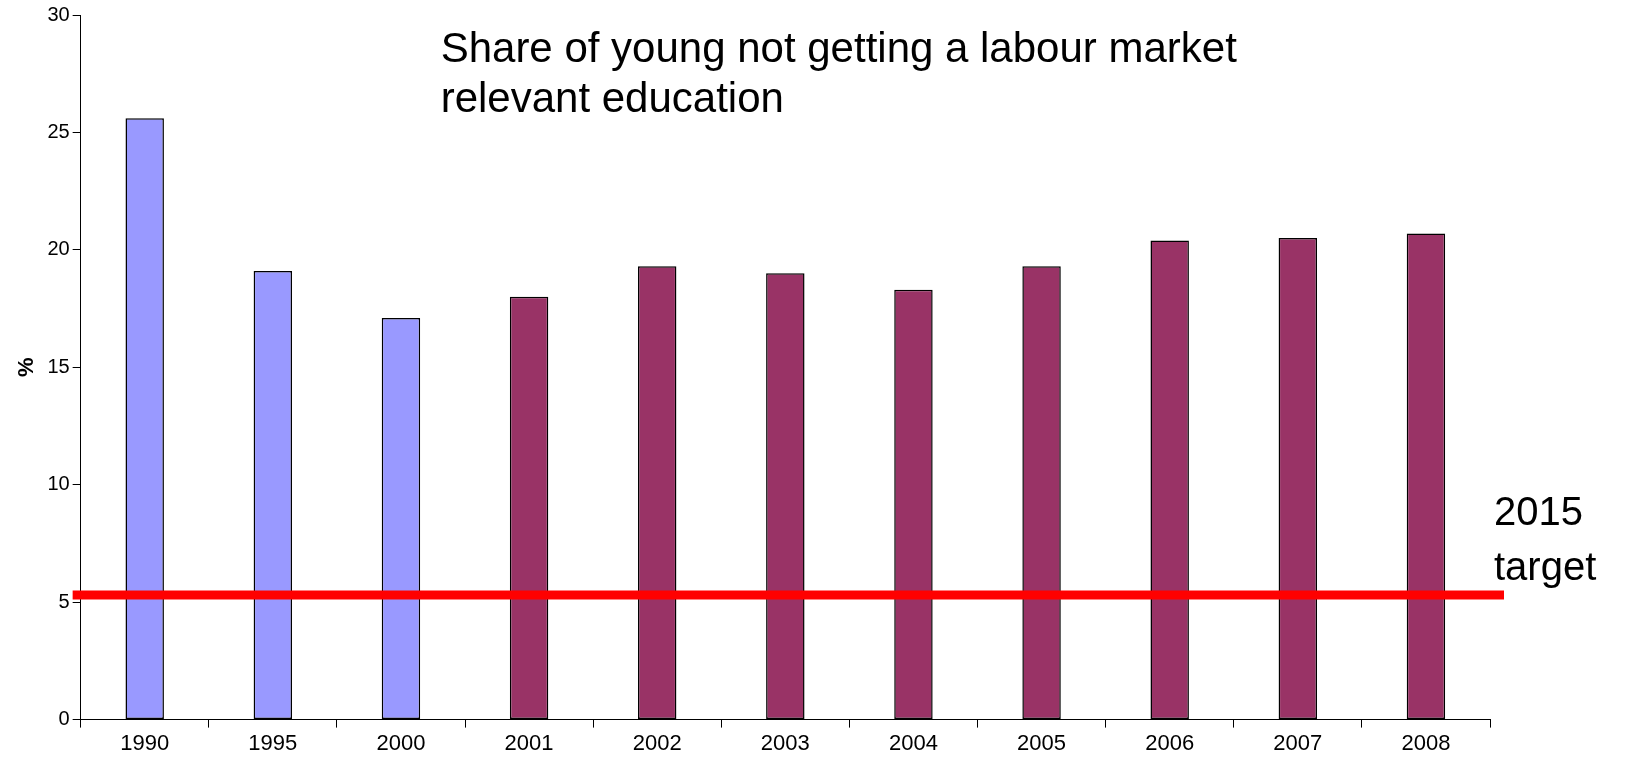 Image resolution: width=1640 pixels, height=770 pixels. I want to click on x-tick-label: 1995, so click(273, 742).